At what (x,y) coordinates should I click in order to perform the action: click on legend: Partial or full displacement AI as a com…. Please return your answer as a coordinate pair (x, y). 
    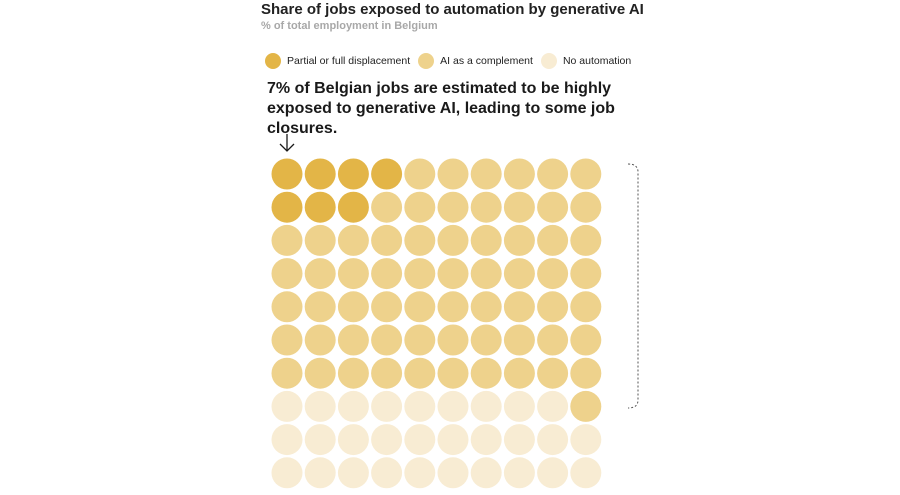
    Looking at the image, I should click on (452, 61).